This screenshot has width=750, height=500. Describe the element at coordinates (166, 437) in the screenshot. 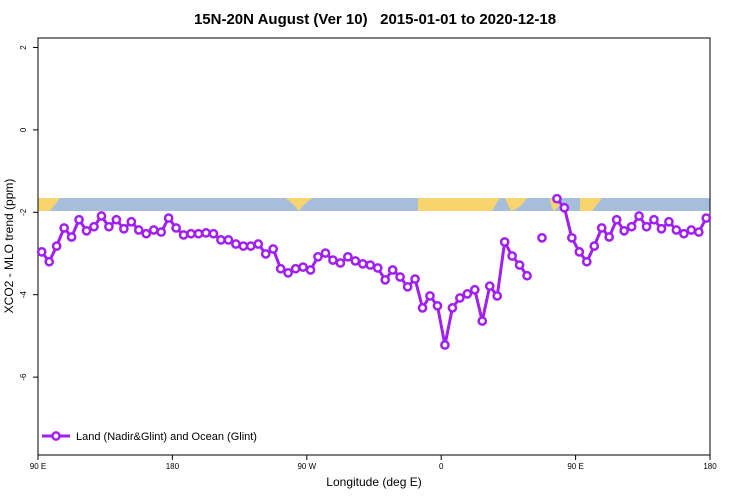

I see `legend-label: Land (Nadir&Glint) and Ocean (Glint)` at that location.